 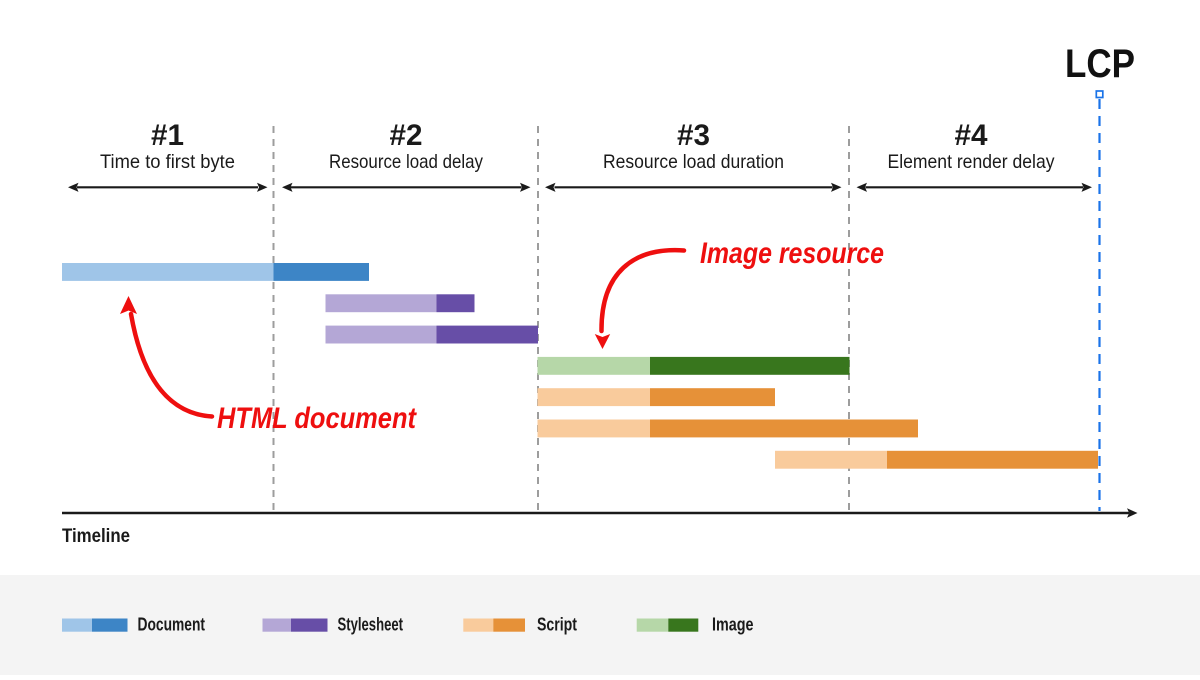 What do you see at coordinates (971, 162) in the screenshot?
I see `svg-text: Element render delay` at bounding box center [971, 162].